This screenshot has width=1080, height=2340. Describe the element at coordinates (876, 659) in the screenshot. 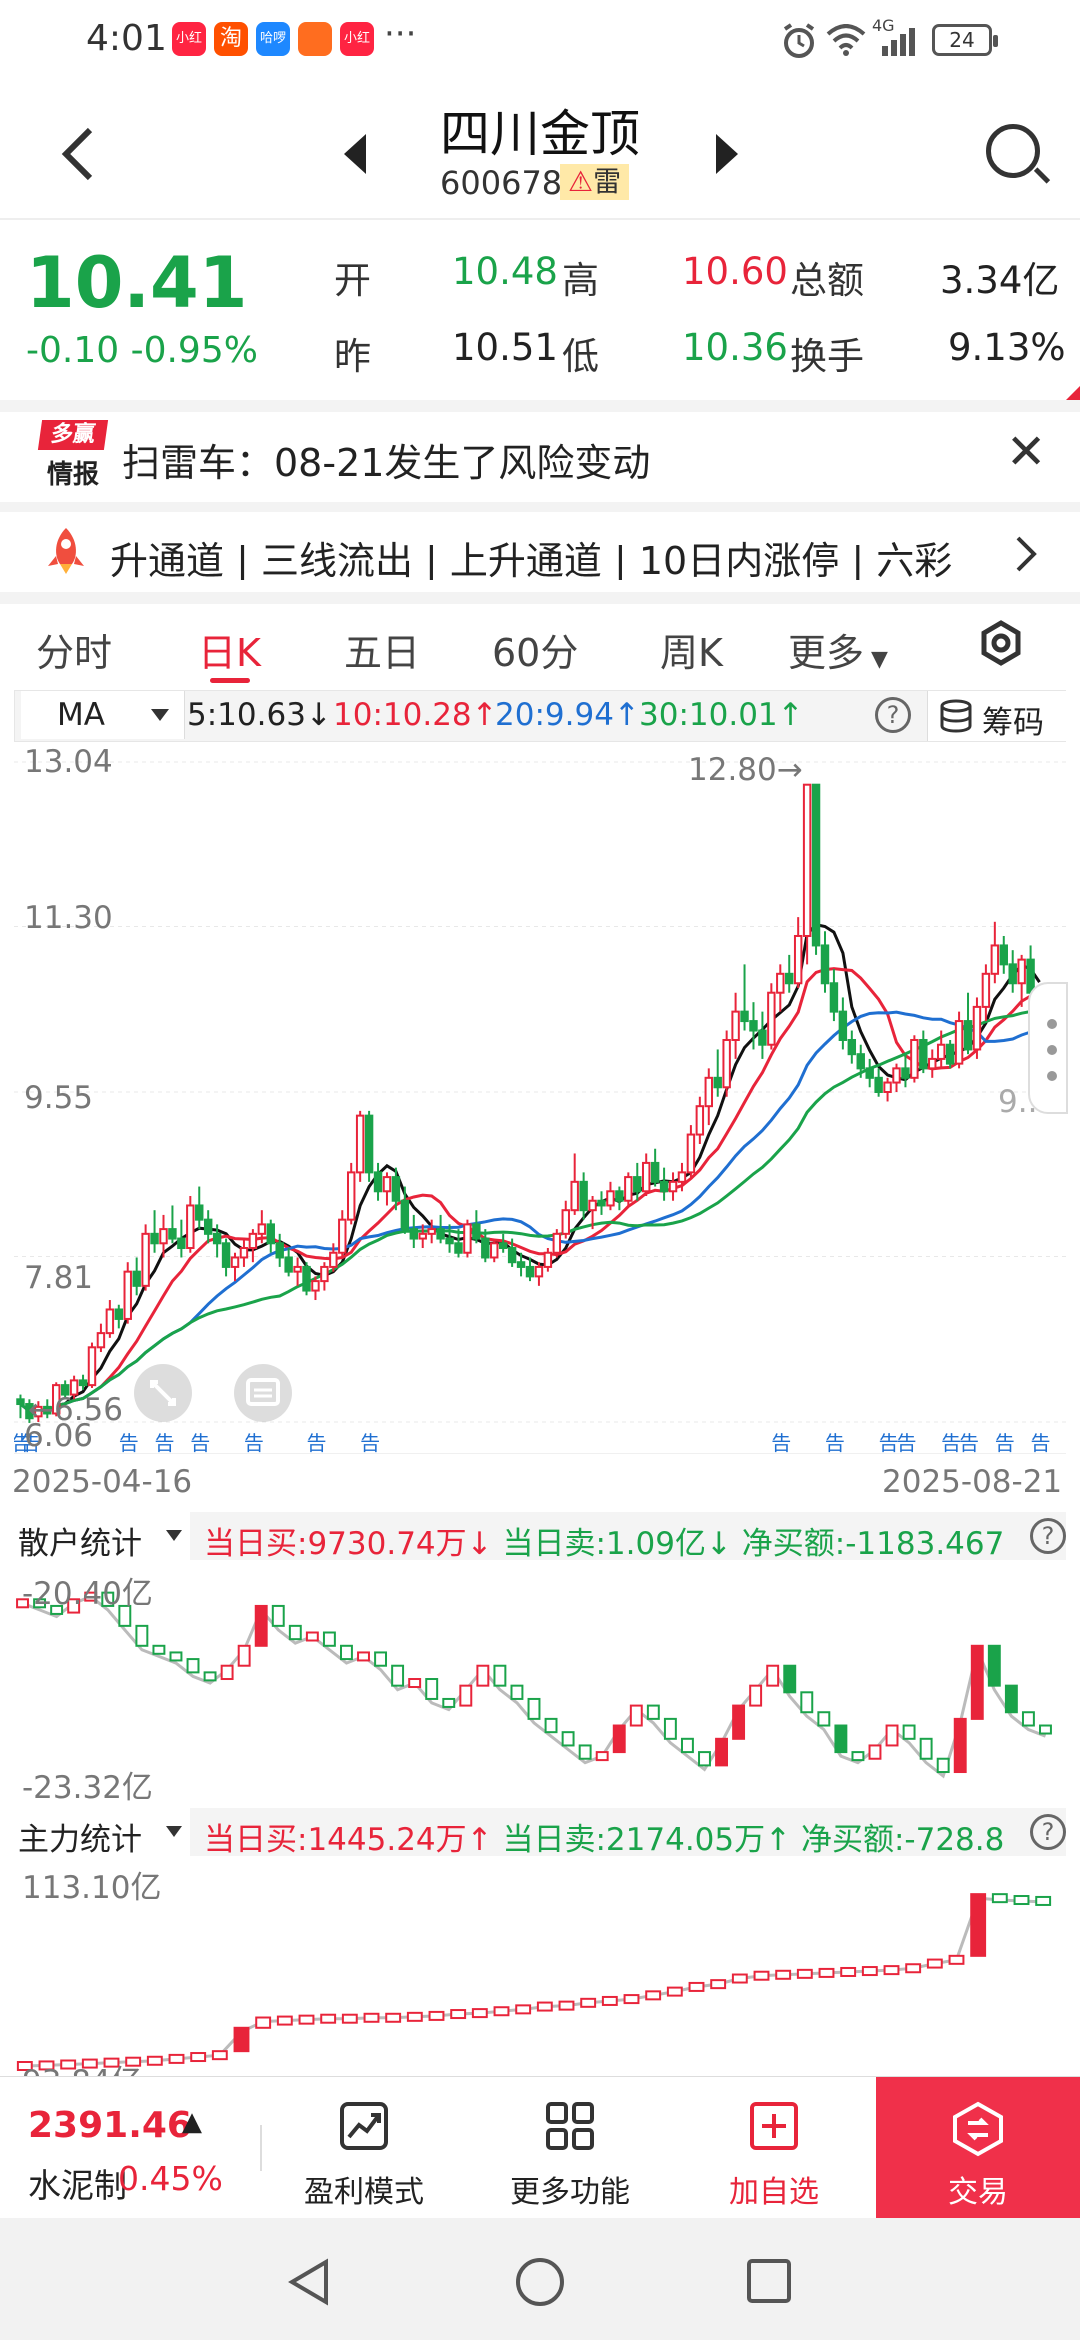

I see `dropdown-icon: ▼` at that location.